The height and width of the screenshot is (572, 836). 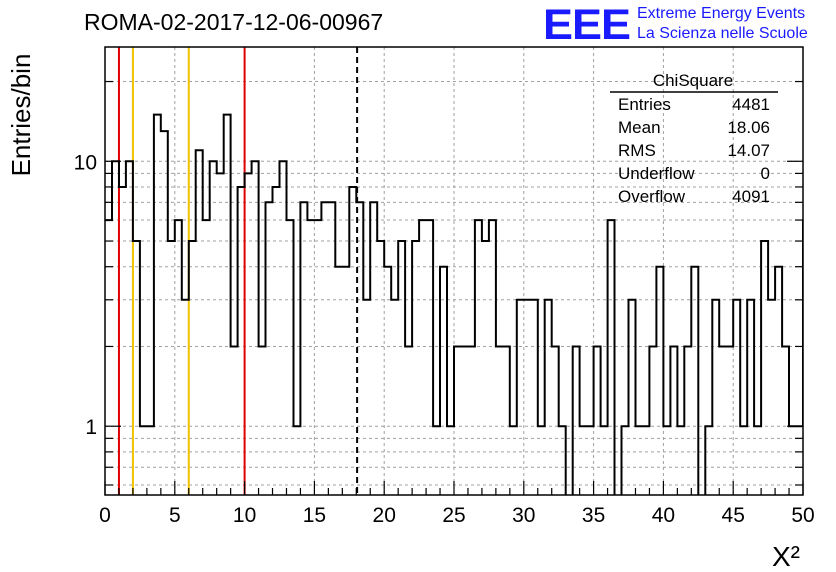 What do you see at coordinates (85, 295) in the screenshot?
I see `y-tick-labels: 1 10` at bounding box center [85, 295].